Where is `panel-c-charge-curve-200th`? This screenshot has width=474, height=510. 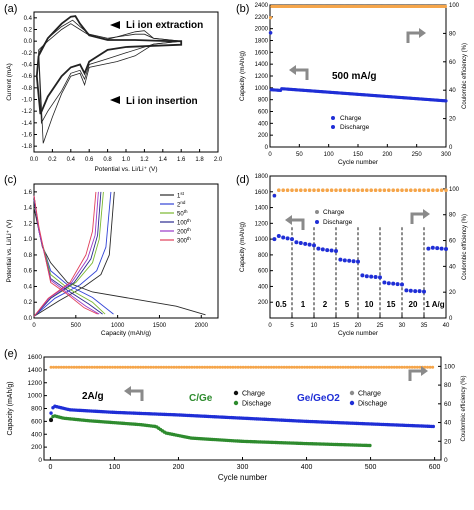 panel-c-charge-curve-200th is located at coordinates (66, 254).